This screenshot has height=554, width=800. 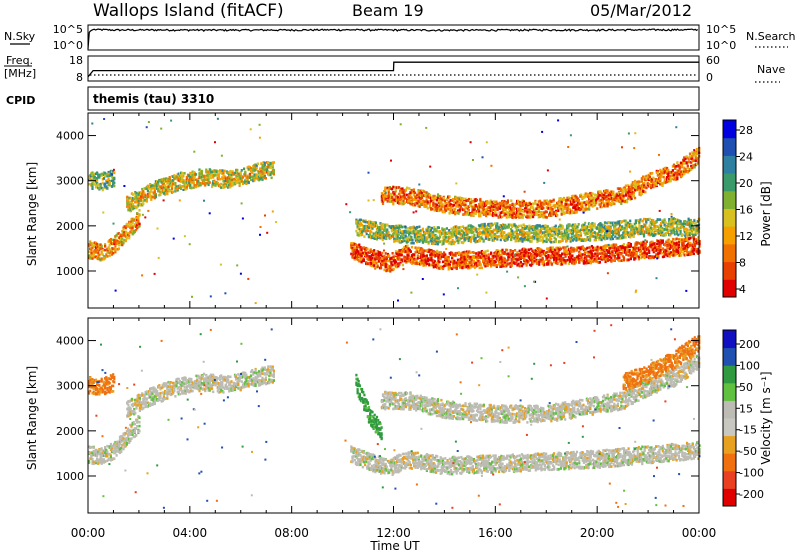 I want to click on freq-label-bottom: [MHz], so click(x=20, y=73).